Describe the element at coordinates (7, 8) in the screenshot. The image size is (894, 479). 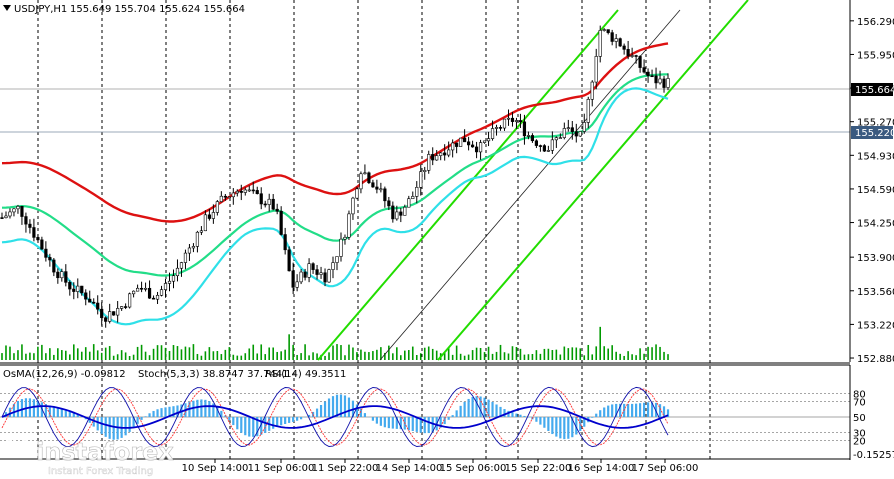
I see `dropdown-arrow-icon` at that location.